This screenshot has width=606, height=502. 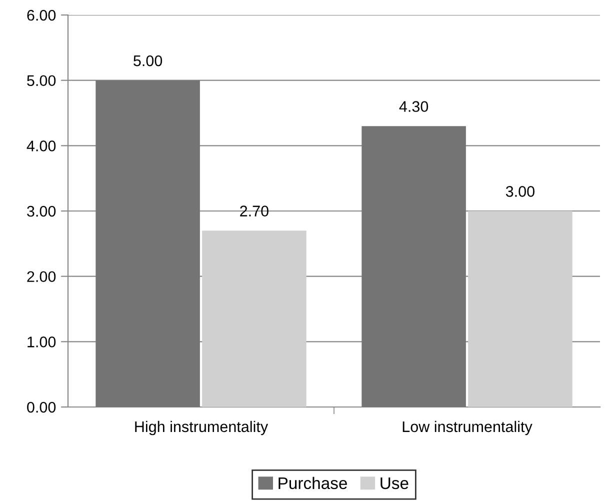 What do you see at coordinates (201, 428) in the screenshot?
I see `x-tick-label: High instrumentality` at bounding box center [201, 428].